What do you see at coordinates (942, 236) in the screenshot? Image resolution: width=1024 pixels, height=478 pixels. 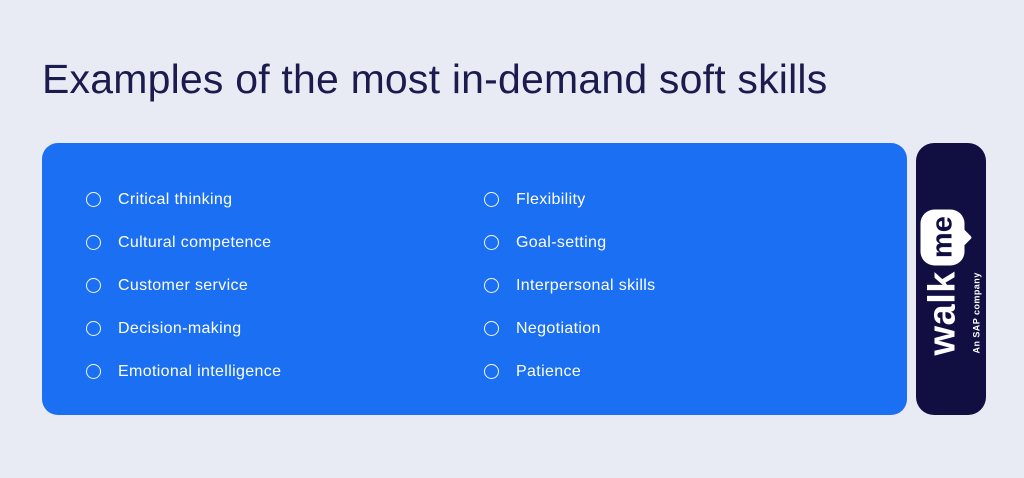 I see `walkme-logo-me-text: me` at bounding box center [942, 236].